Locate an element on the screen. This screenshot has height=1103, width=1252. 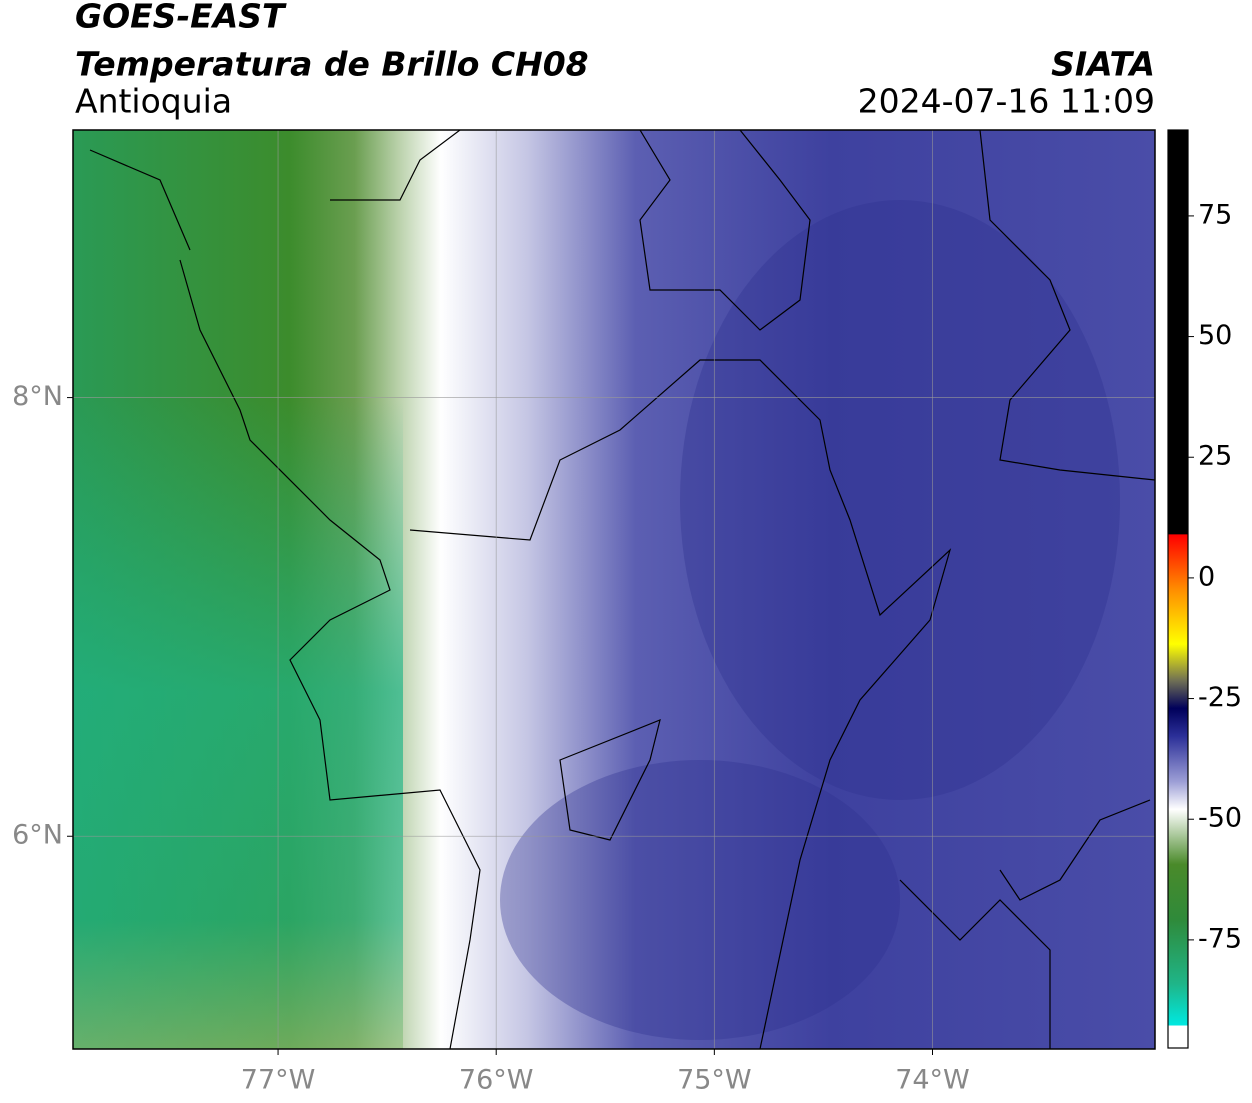
subtitle: Temperatura de Brillo CH08 is located at coordinates (332, 64).